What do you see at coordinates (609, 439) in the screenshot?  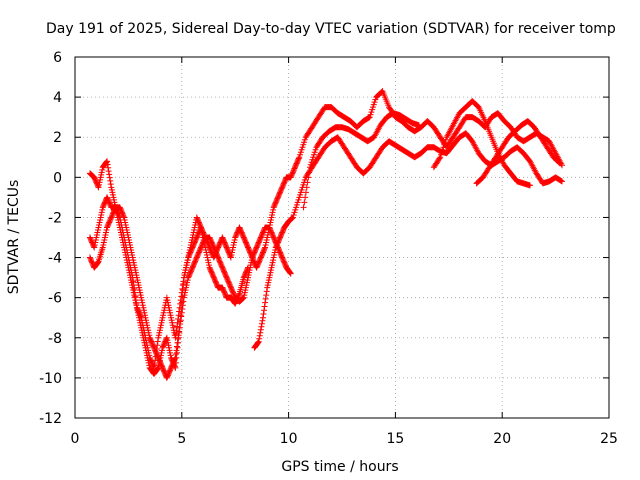 I see `x-tick-label: 25` at bounding box center [609, 439].